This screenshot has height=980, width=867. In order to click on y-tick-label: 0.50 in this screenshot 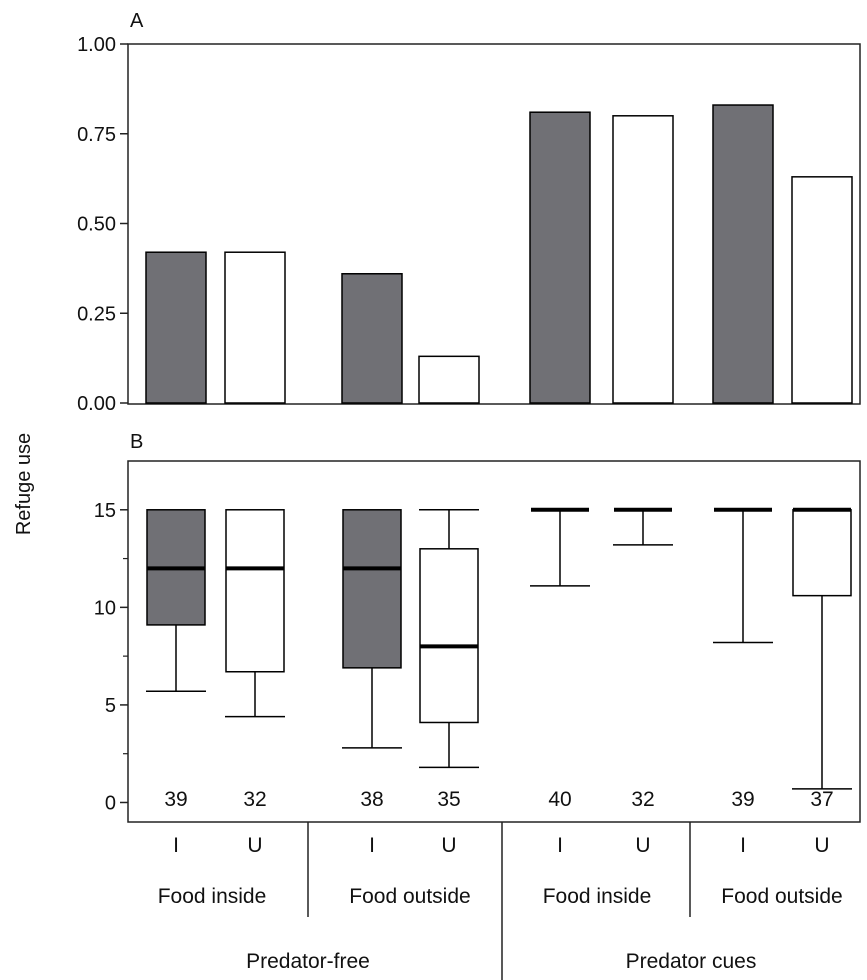, I will do `click(96, 225)`.